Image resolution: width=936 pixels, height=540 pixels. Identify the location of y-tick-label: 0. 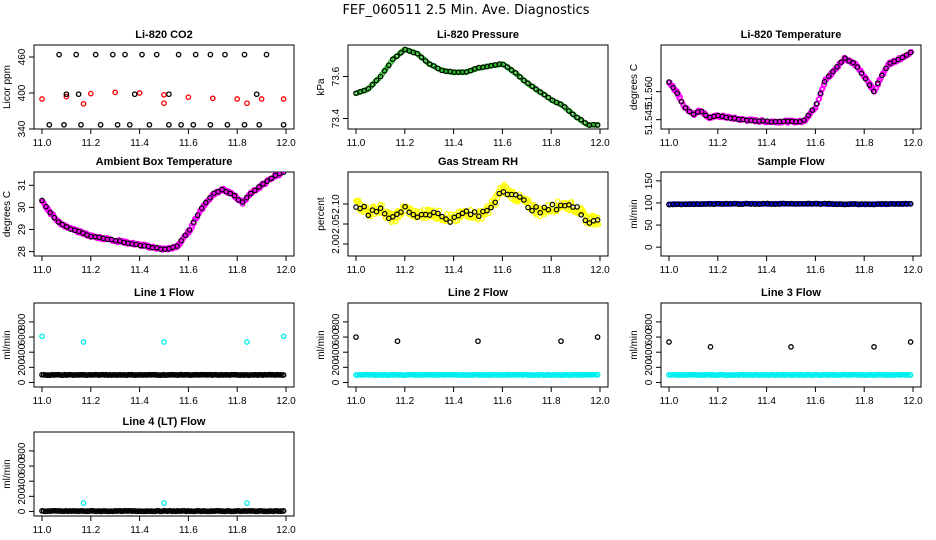
(649, 382).